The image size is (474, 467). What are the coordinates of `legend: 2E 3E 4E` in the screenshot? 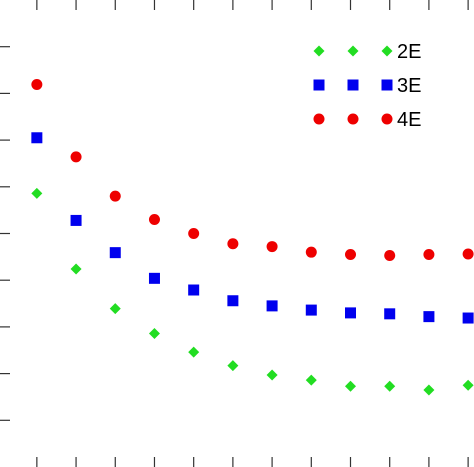 It's located at (367, 86).